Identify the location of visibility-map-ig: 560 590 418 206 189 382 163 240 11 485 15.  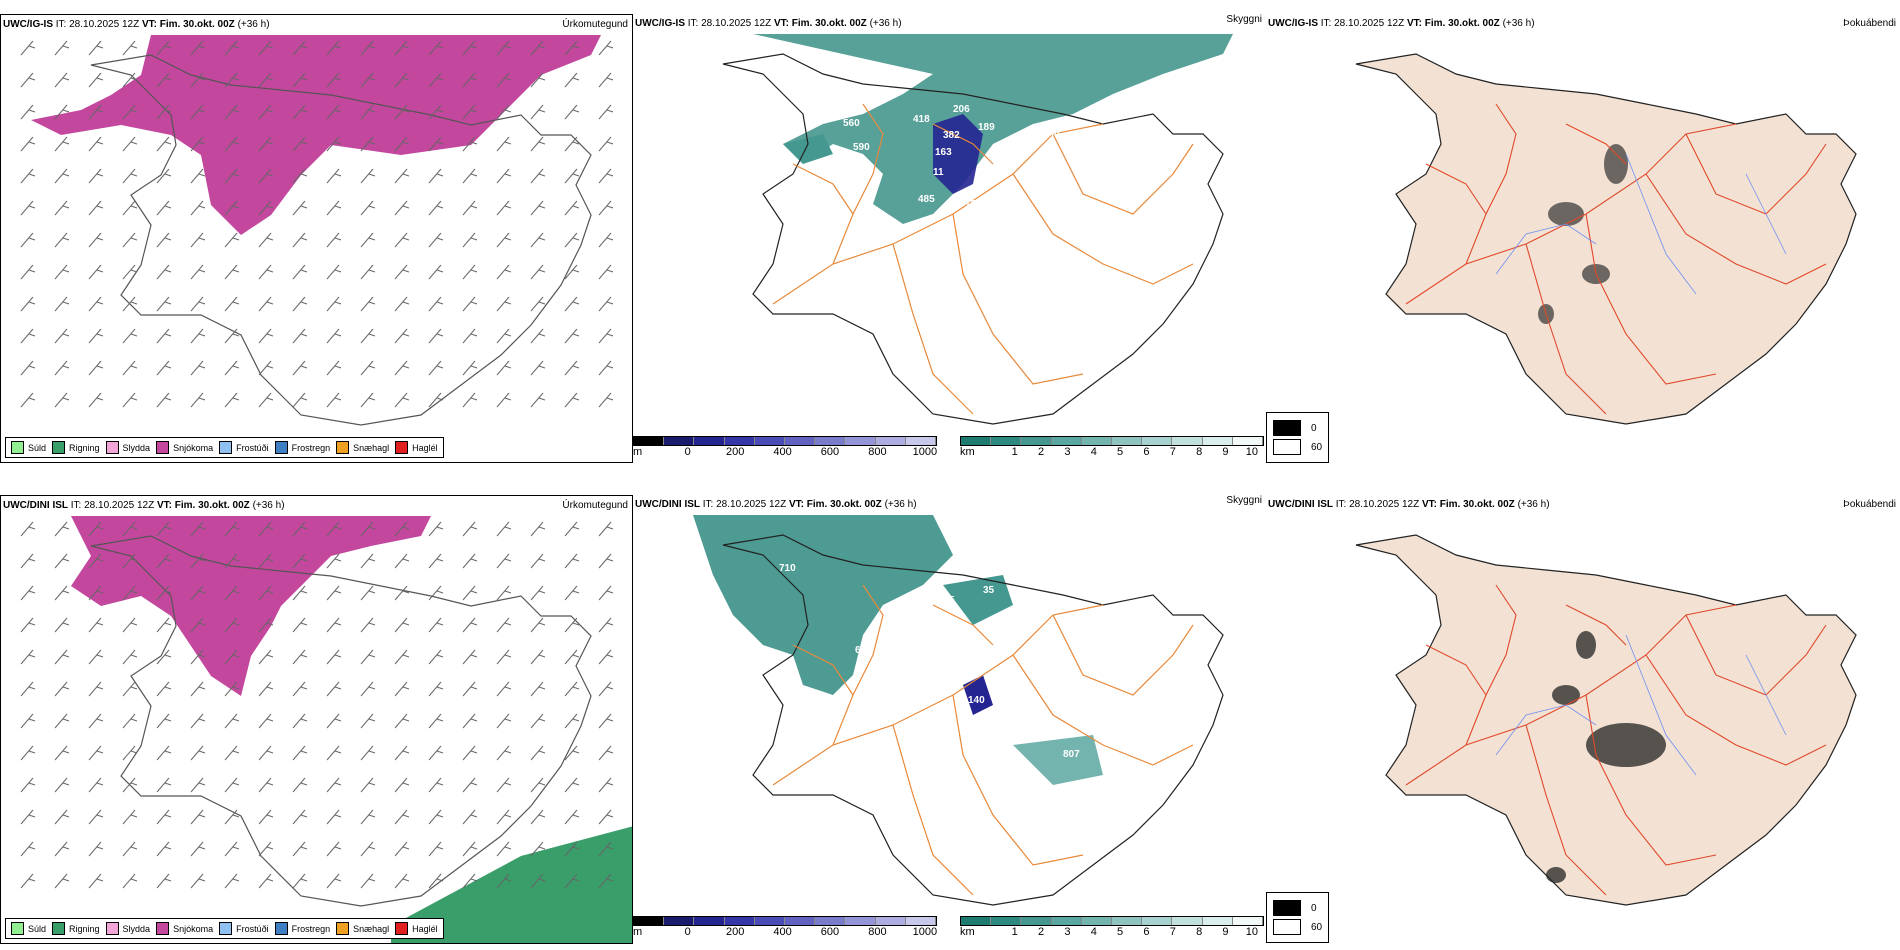
(977, 229).